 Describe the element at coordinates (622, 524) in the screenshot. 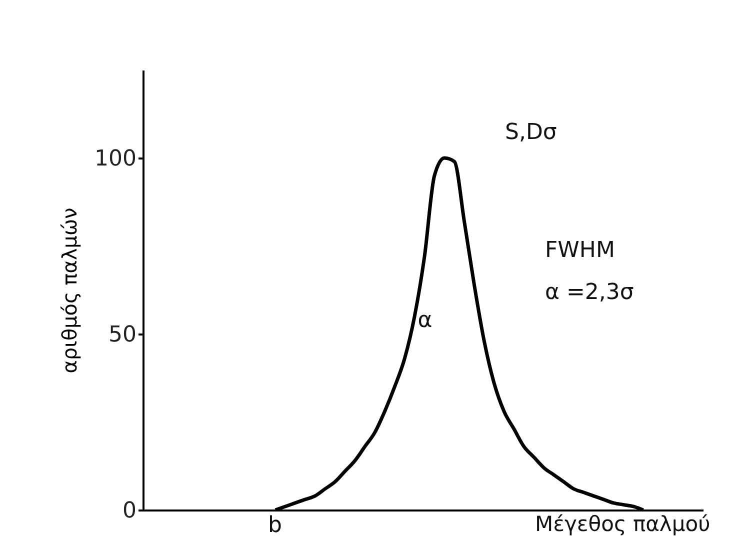

I see `x-axis-title: Μέγεθος παλμού` at that location.